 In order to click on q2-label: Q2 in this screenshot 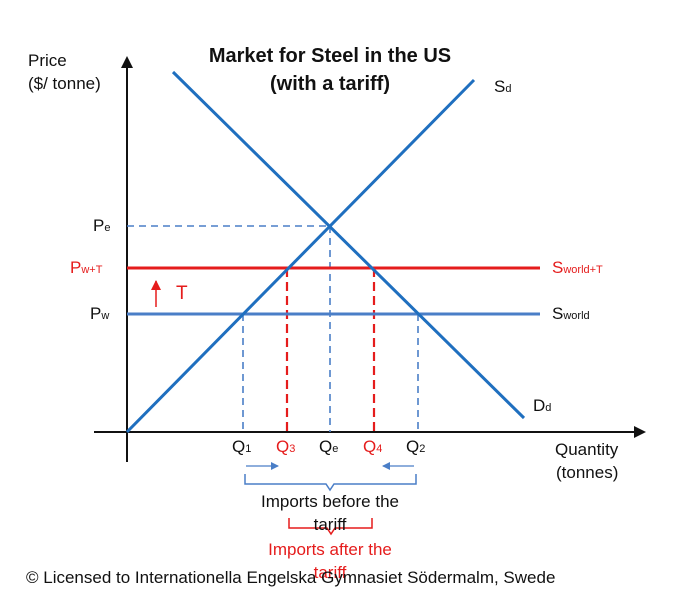, I will do `click(415, 446)`.